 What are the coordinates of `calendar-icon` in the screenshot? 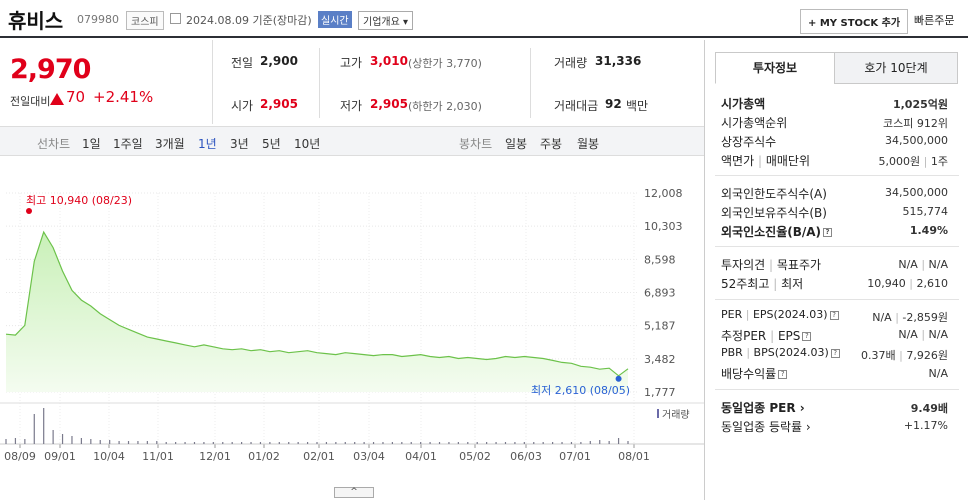 It's located at (175, 18).